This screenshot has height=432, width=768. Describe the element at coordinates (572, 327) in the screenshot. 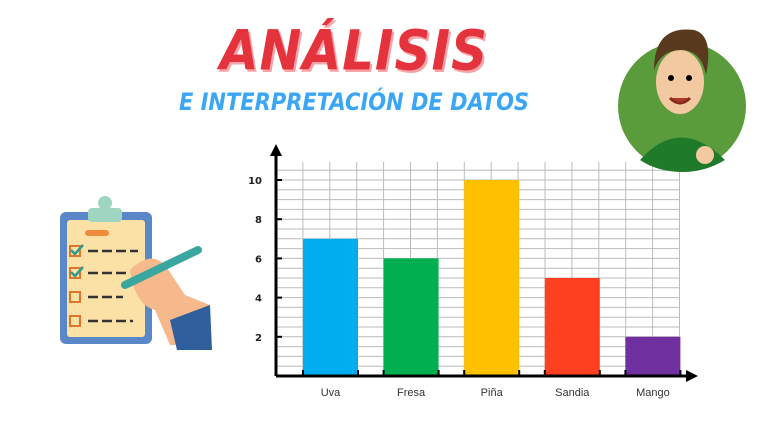

I see `bar-sandia` at that location.